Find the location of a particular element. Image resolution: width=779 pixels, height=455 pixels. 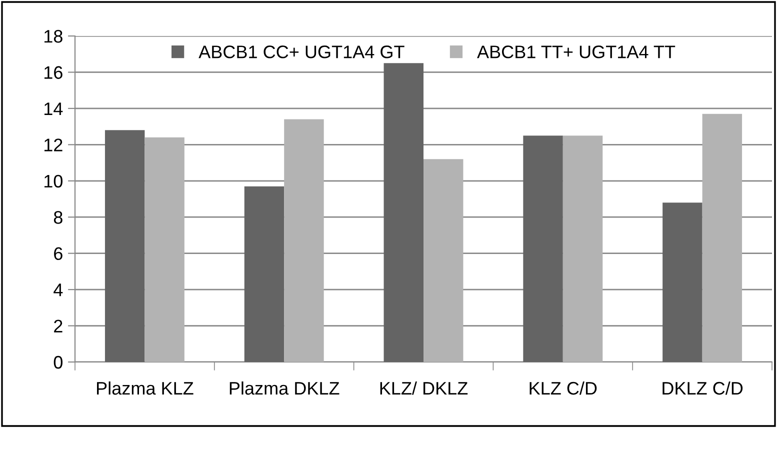

y-tick-label: 2 is located at coordinates (58, 326).